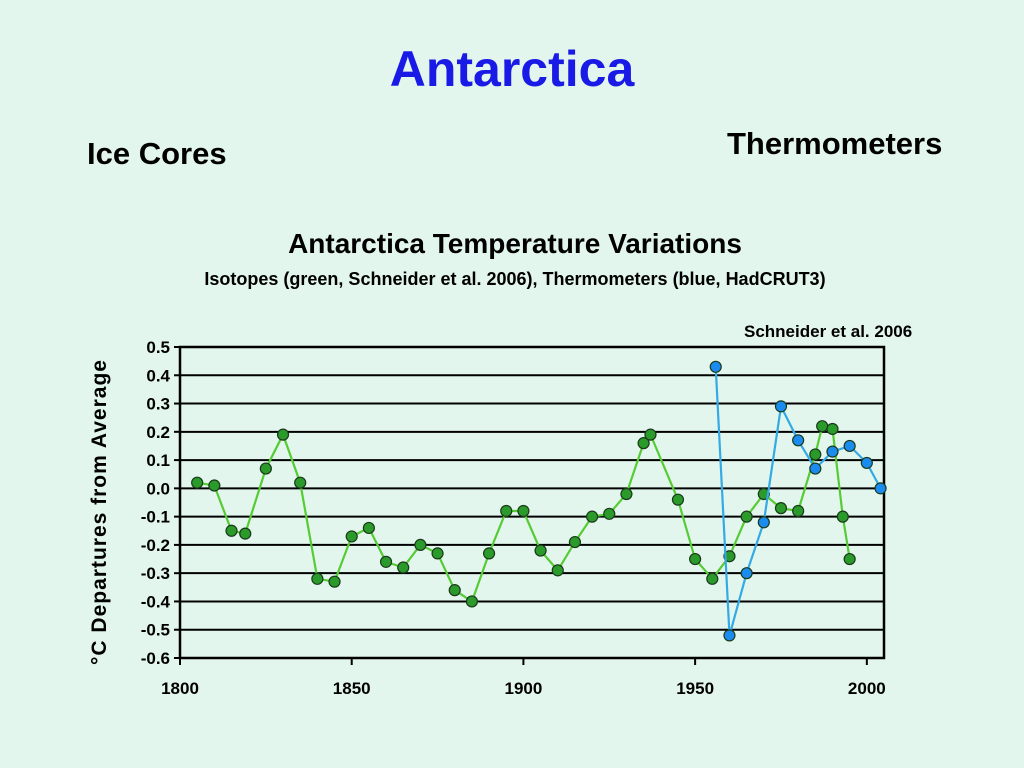  Describe the element at coordinates (515, 243) in the screenshot. I see `chart-title: Antarctica Temperature Variations` at that location.